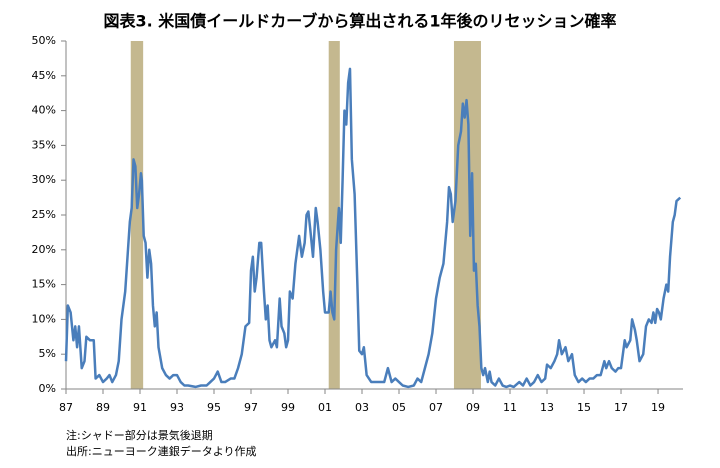 Image resolution: width=720 pixels, height=468 pixels. Describe the element at coordinates (547, 407) in the screenshot. I see `x-tick-label: 13` at that location.